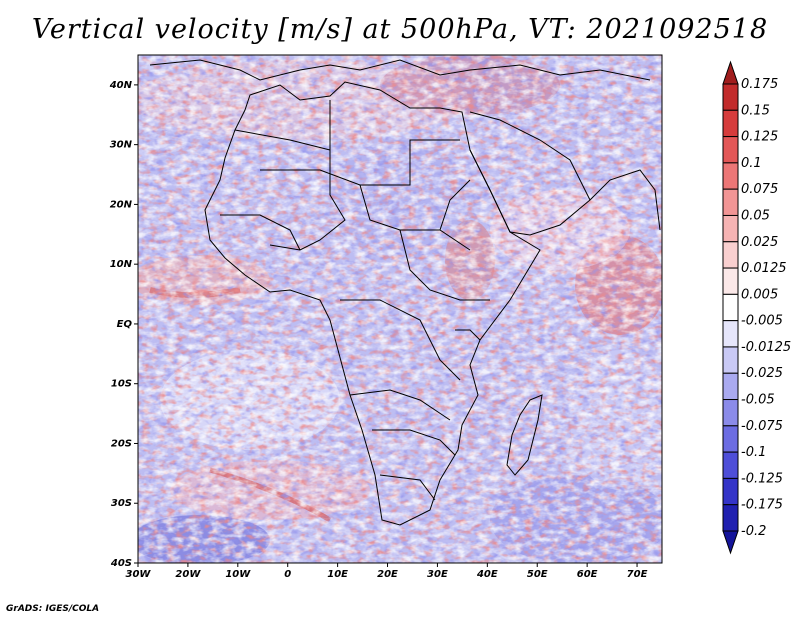 This screenshot has height=618, width=800. What do you see at coordinates (759, 137) in the screenshot?
I see `colorbar-label: 0.125` at bounding box center [759, 137].